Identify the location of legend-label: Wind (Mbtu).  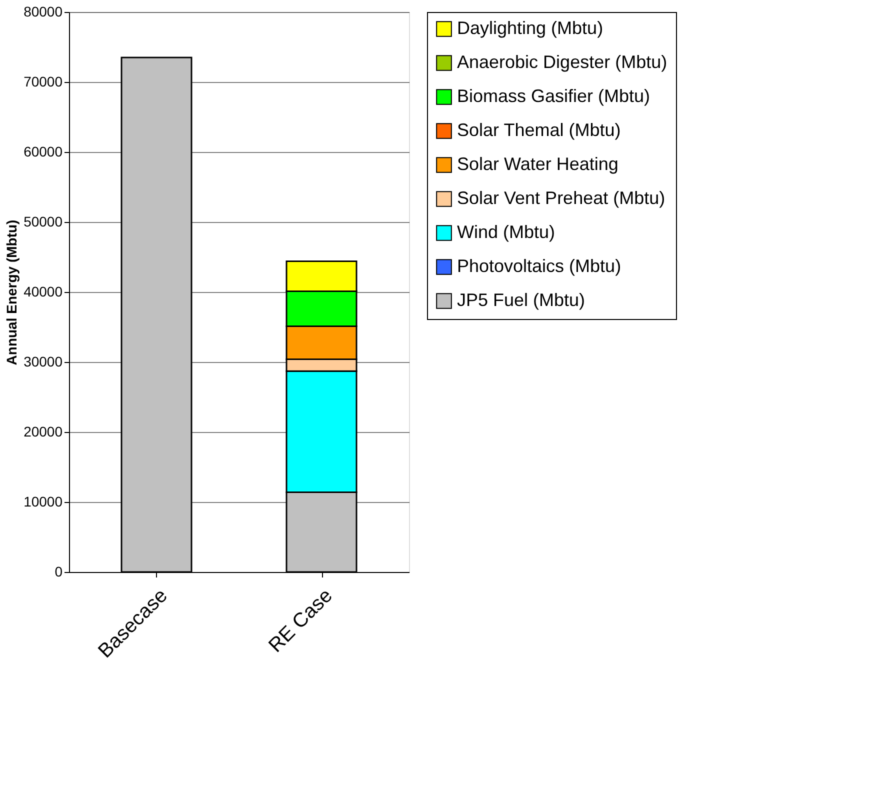
(506, 232).